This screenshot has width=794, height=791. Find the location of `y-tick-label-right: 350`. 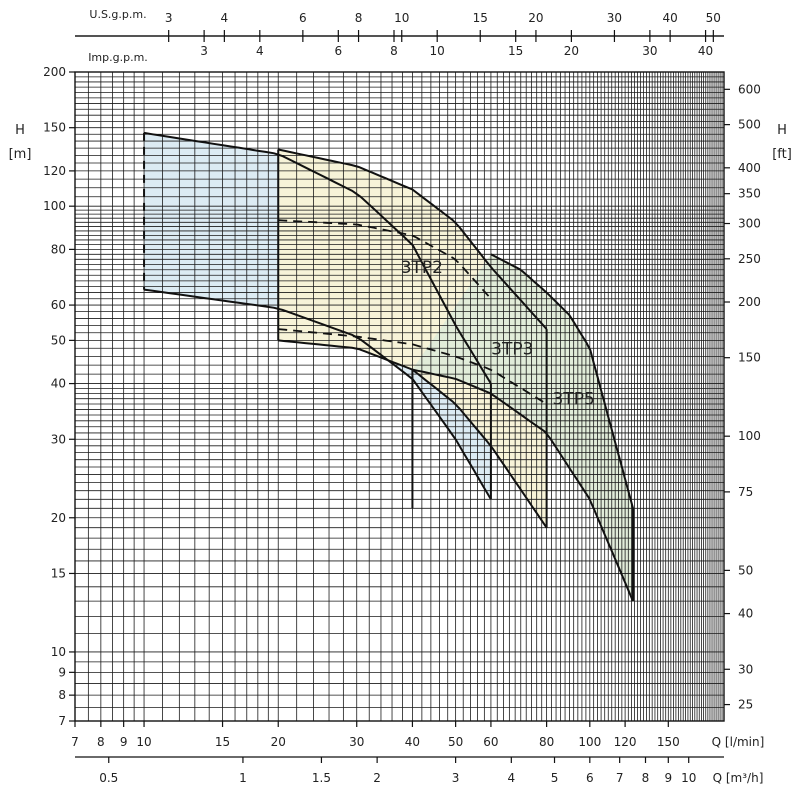

y-tick-label-right: 350 is located at coordinates (749, 194).